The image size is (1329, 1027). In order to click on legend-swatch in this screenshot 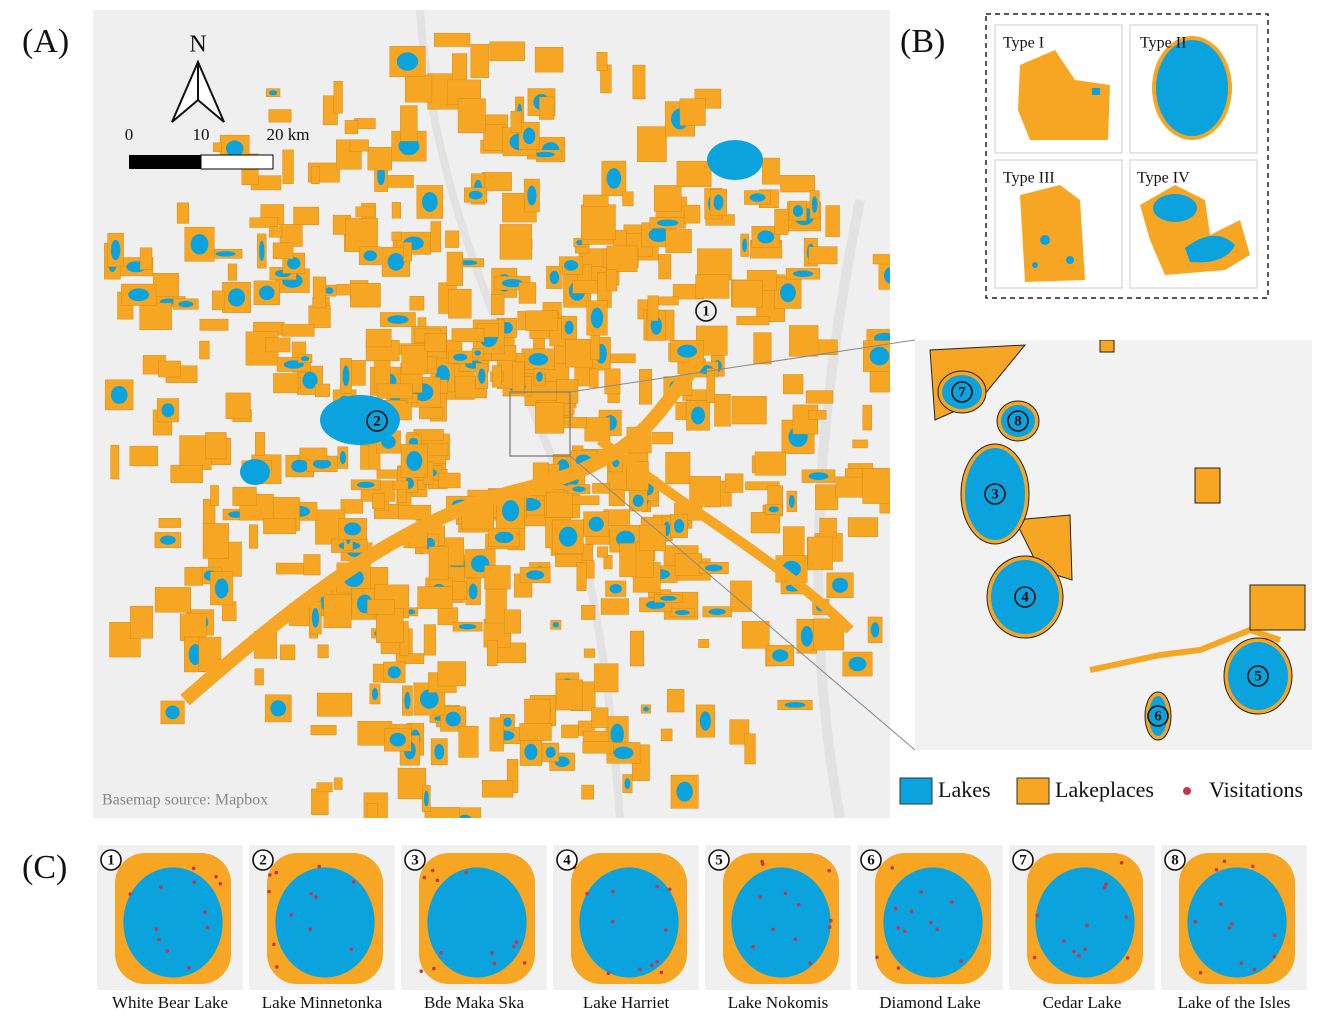, I will do `click(916, 791)`.